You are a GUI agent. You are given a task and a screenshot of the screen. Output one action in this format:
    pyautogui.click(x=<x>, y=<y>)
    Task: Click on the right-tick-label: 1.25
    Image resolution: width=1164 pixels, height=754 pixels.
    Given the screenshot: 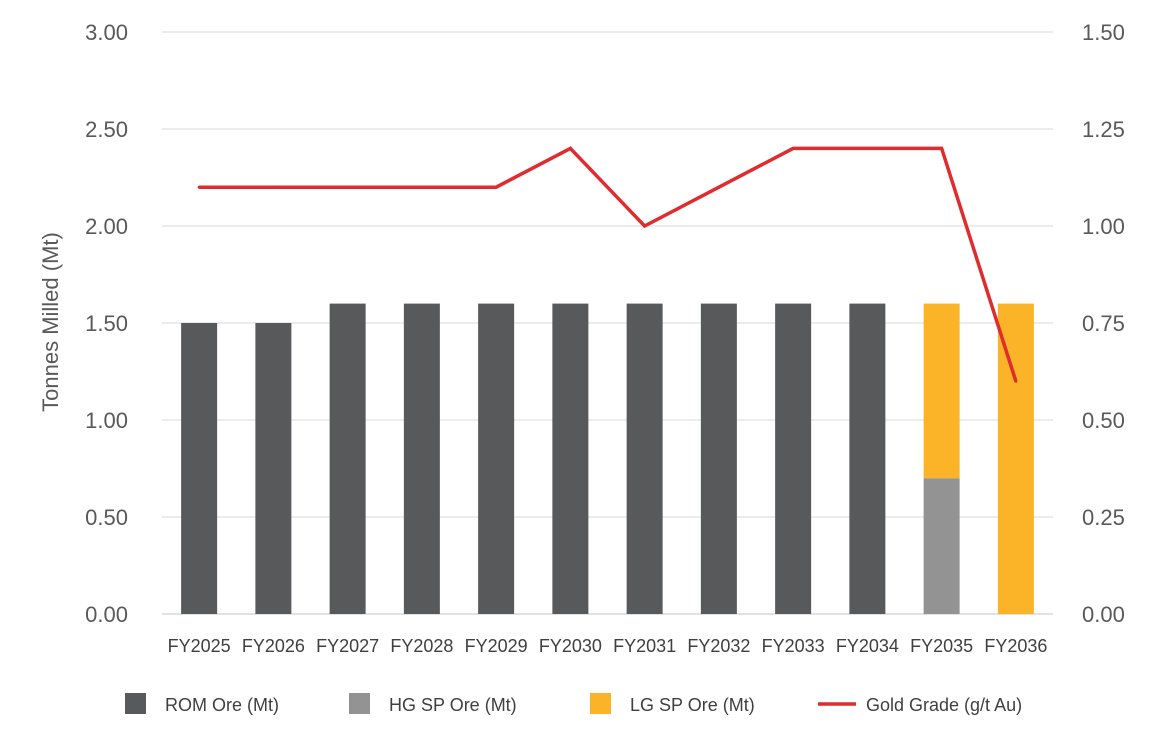 What is the action you would take?
    pyautogui.click(x=1103, y=129)
    